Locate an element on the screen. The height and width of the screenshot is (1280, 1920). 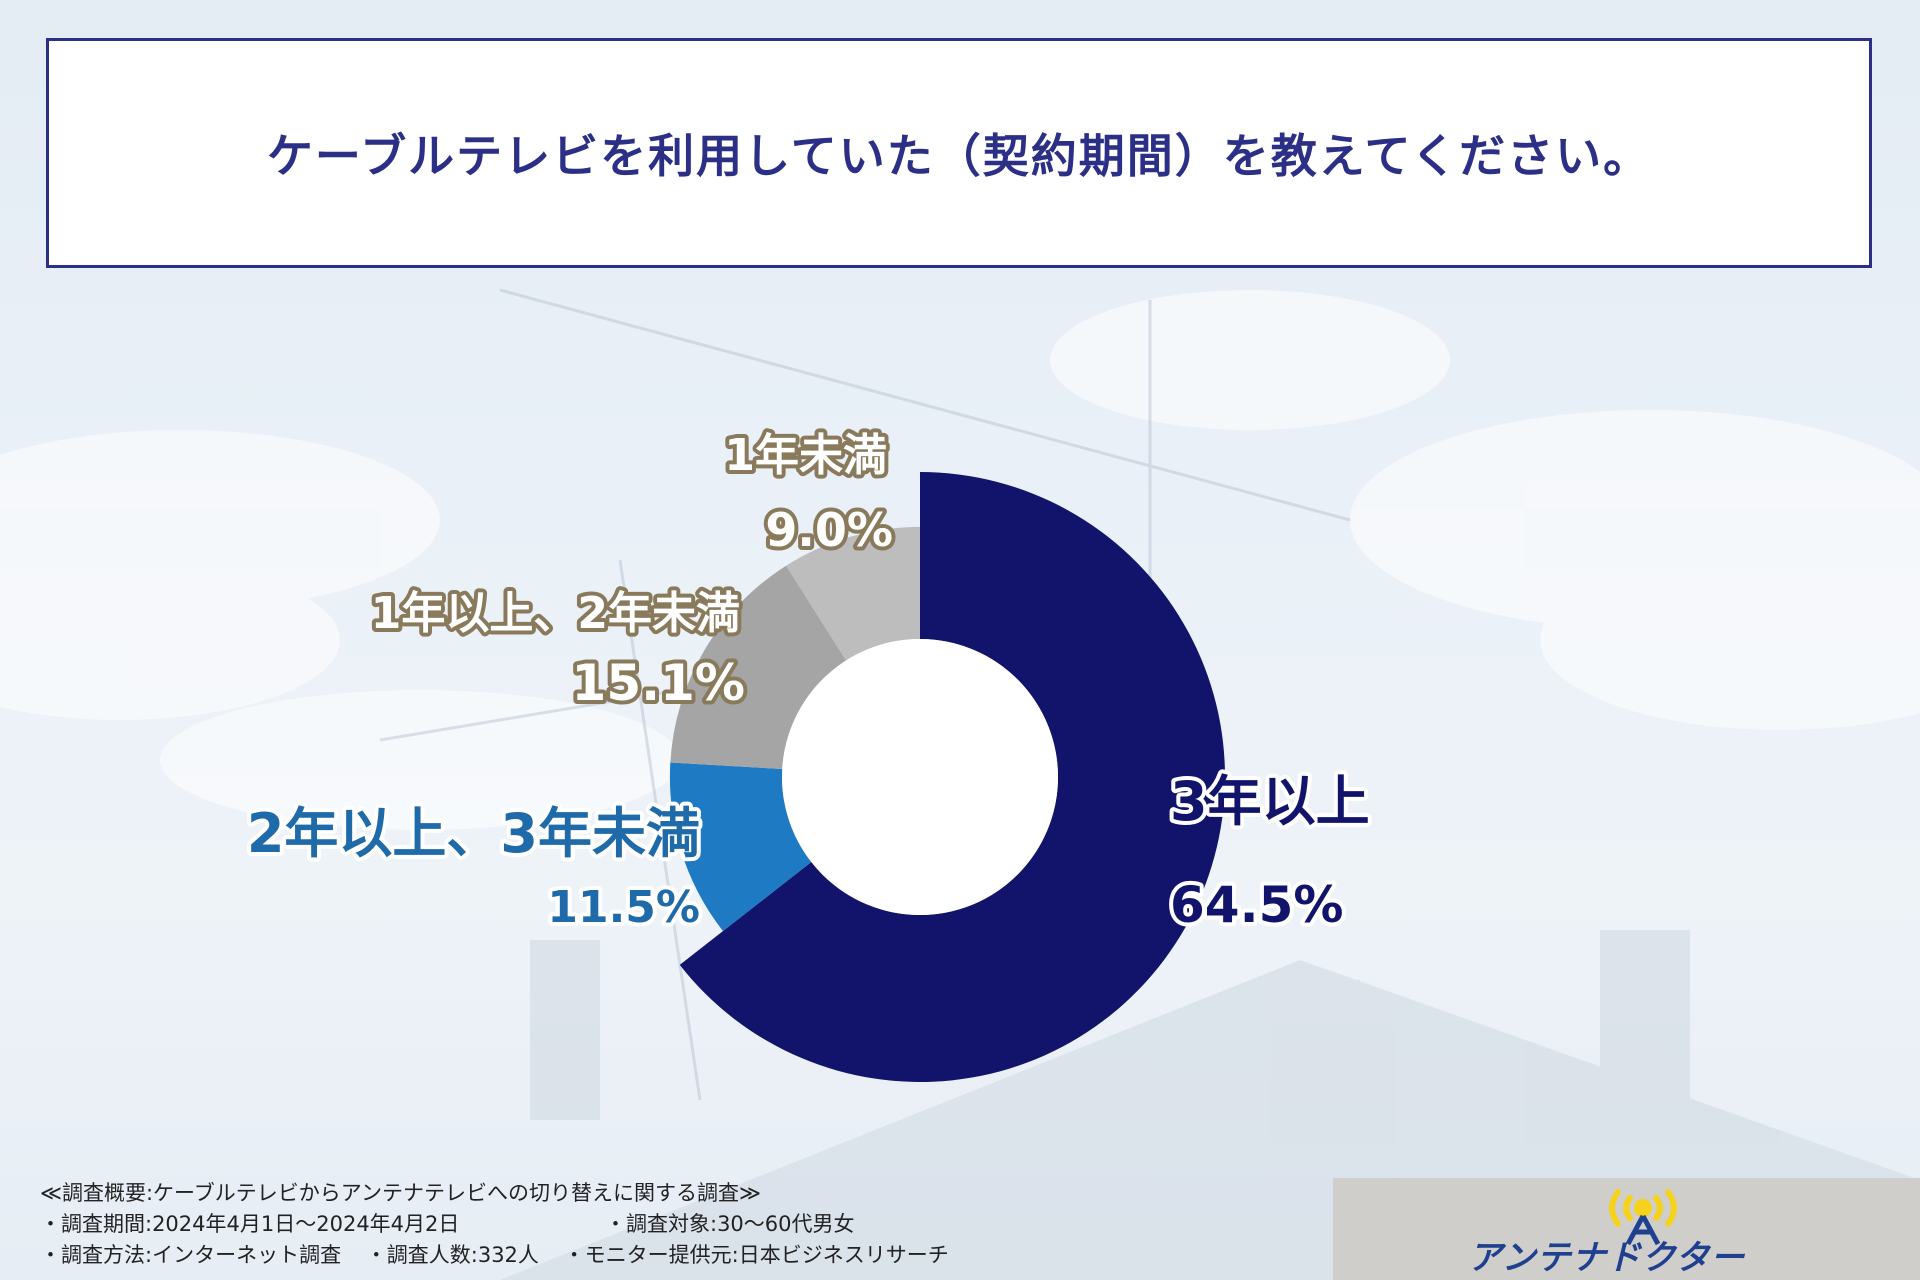
notes-count: ・調査人数:332人 is located at coordinates (452, 1255).